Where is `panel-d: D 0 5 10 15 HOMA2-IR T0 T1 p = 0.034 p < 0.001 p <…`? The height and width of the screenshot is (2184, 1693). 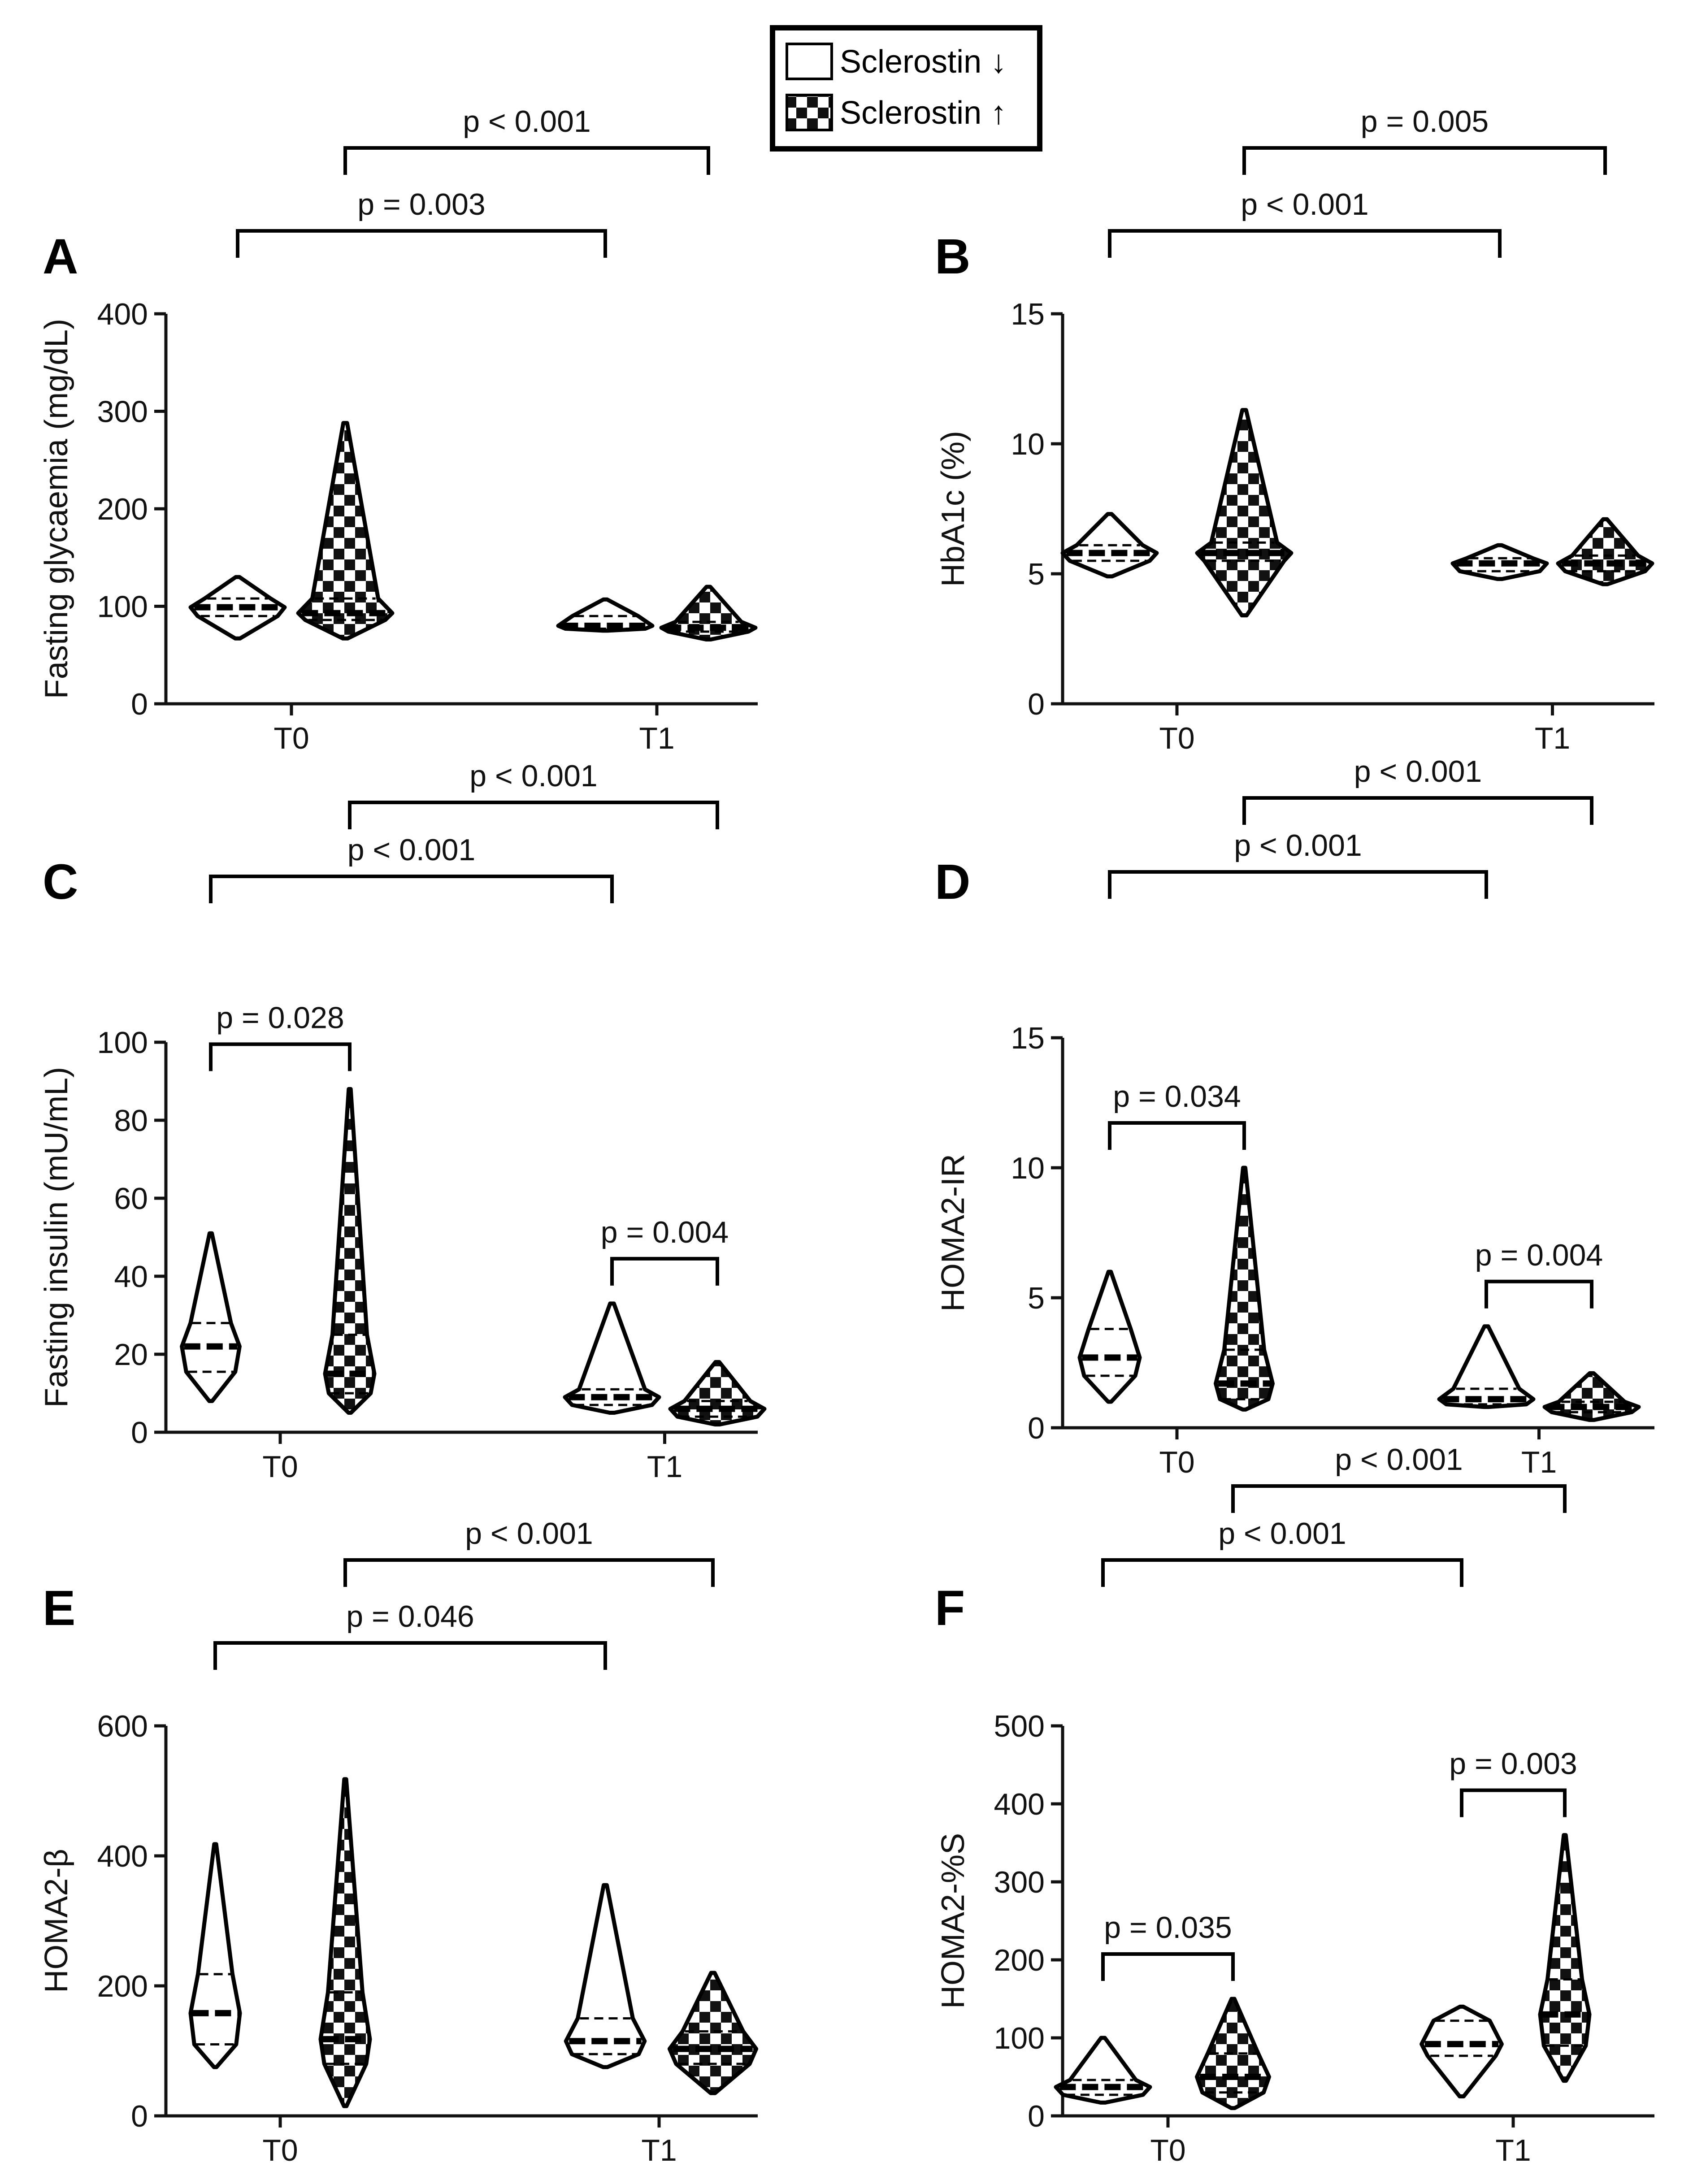 panel-d: D 0 5 10 15 HOMA2-IR T0 T1 p = 0.034 p < 0.001 p <… is located at coordinates (1294, 1116).